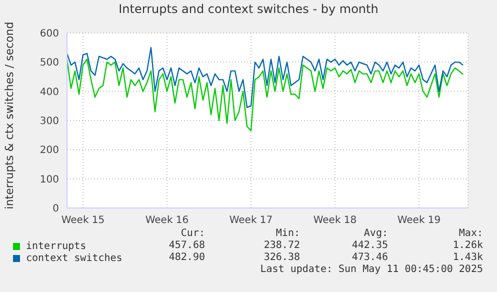 This screenshot has width=497, height=292. Describe the element at coordinates (83, 220) in the screenshot. I see `x-tick-label: Week 15` at that location.